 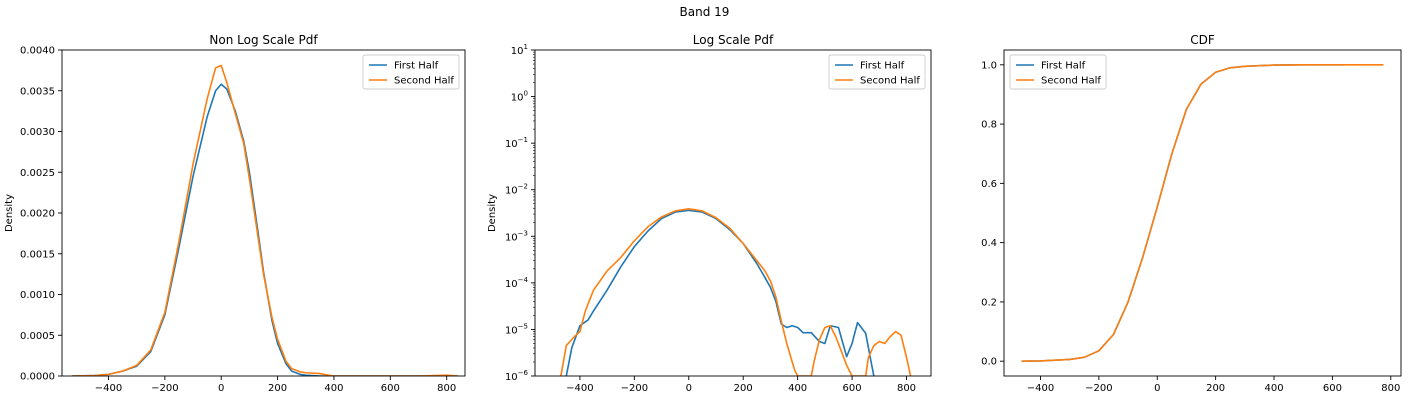 What do you see at coordinates (37, 132) in the screenshot?
I see `y-tick-label: 0.0030` at bounding box center [37, 132].